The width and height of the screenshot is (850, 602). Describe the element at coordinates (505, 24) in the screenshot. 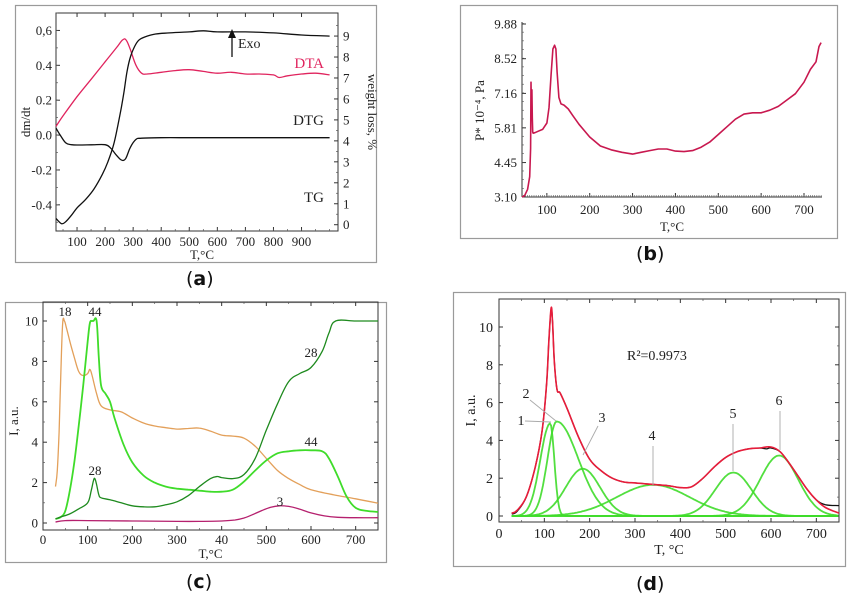

I see `y-tick-label: 9.88` at that location.